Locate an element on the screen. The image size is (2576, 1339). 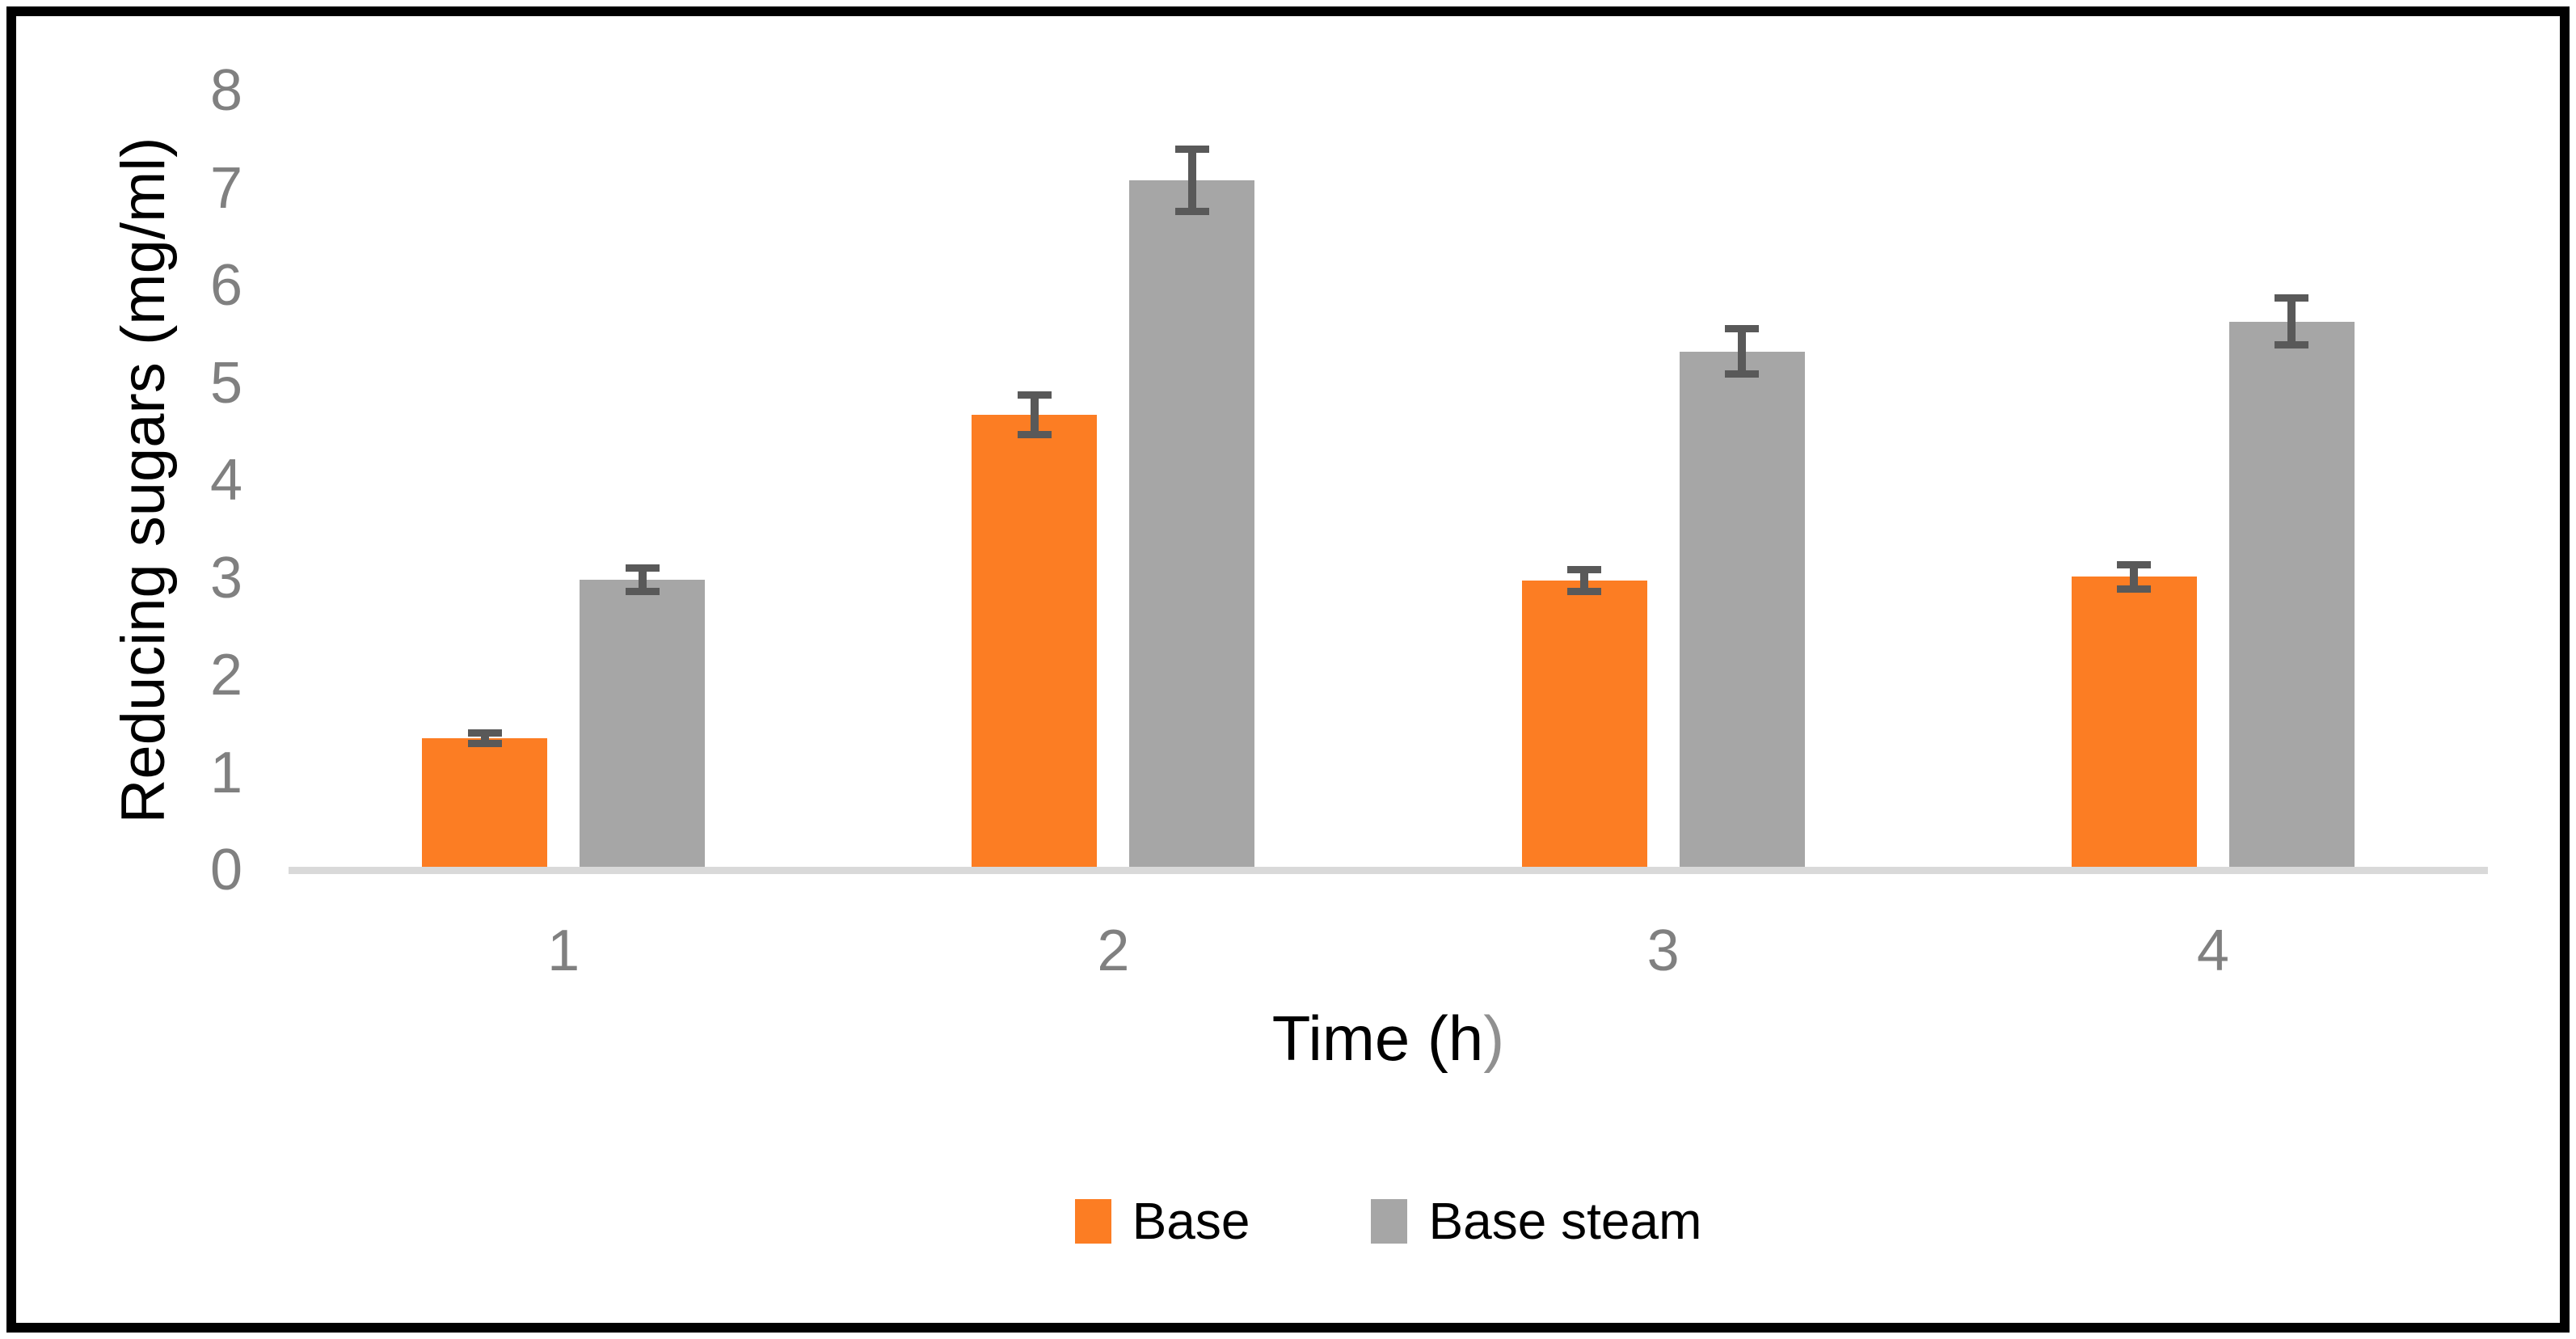
x-axis-line is located at coordinates (1388, 871).